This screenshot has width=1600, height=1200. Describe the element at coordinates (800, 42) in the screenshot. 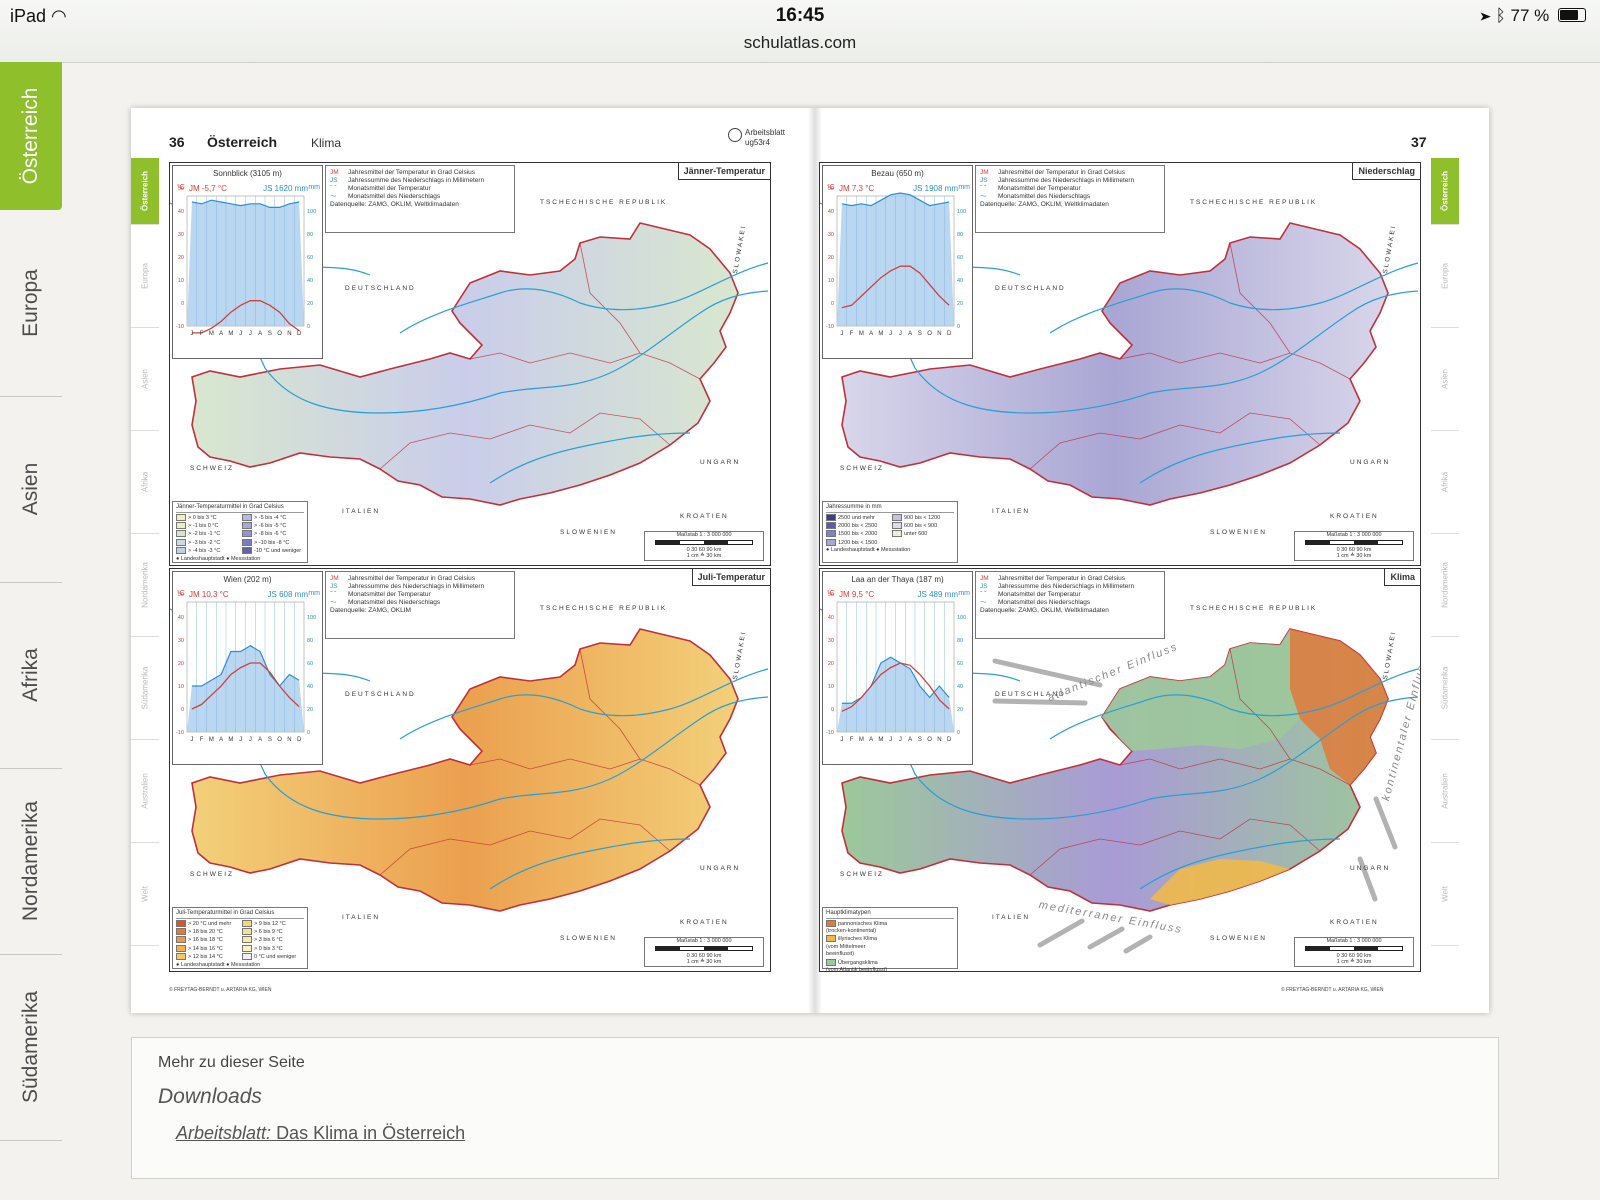

I see `address-bar: schulatlas.com` at that location.